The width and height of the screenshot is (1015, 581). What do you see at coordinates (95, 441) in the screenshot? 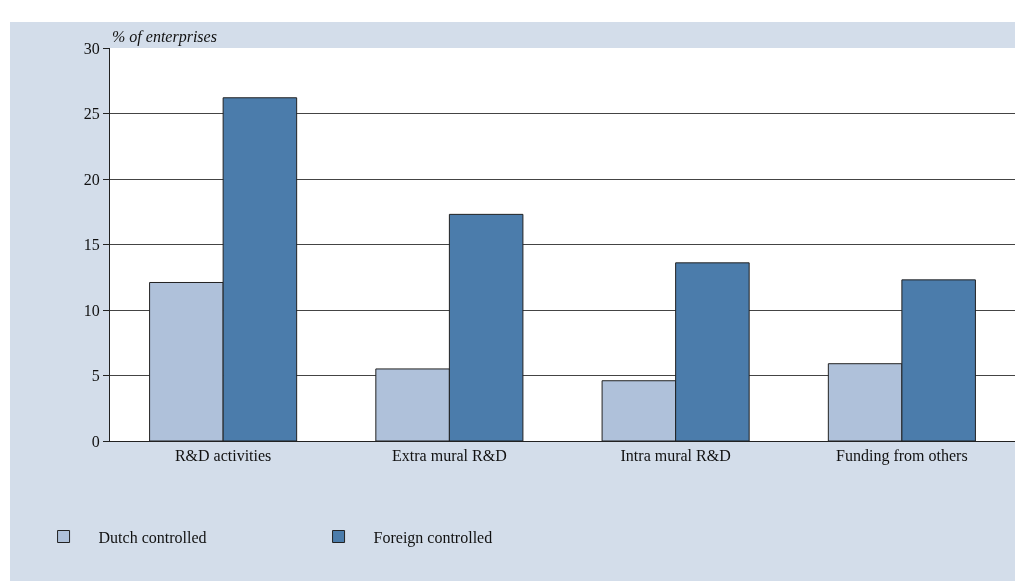
I see `y-tick-label: 0` at bounding box center [95, 441].